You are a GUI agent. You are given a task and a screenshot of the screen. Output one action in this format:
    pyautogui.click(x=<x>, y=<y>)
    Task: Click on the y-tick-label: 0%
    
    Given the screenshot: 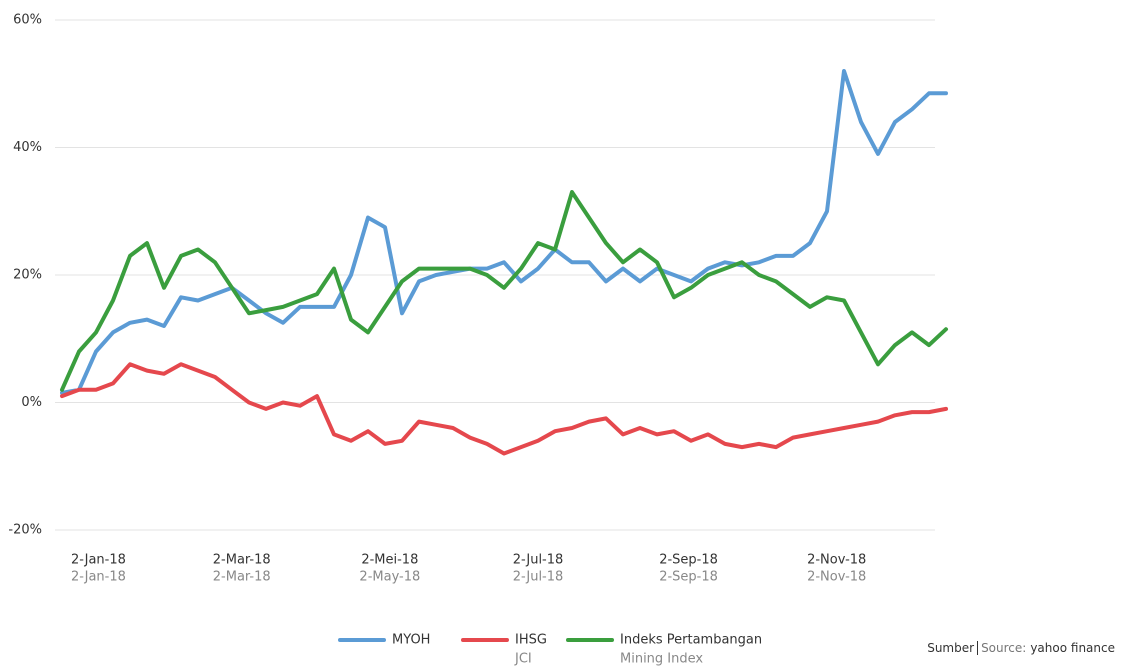 What is the action you would take?
    pyautogui.click(x=31, y=402)
    